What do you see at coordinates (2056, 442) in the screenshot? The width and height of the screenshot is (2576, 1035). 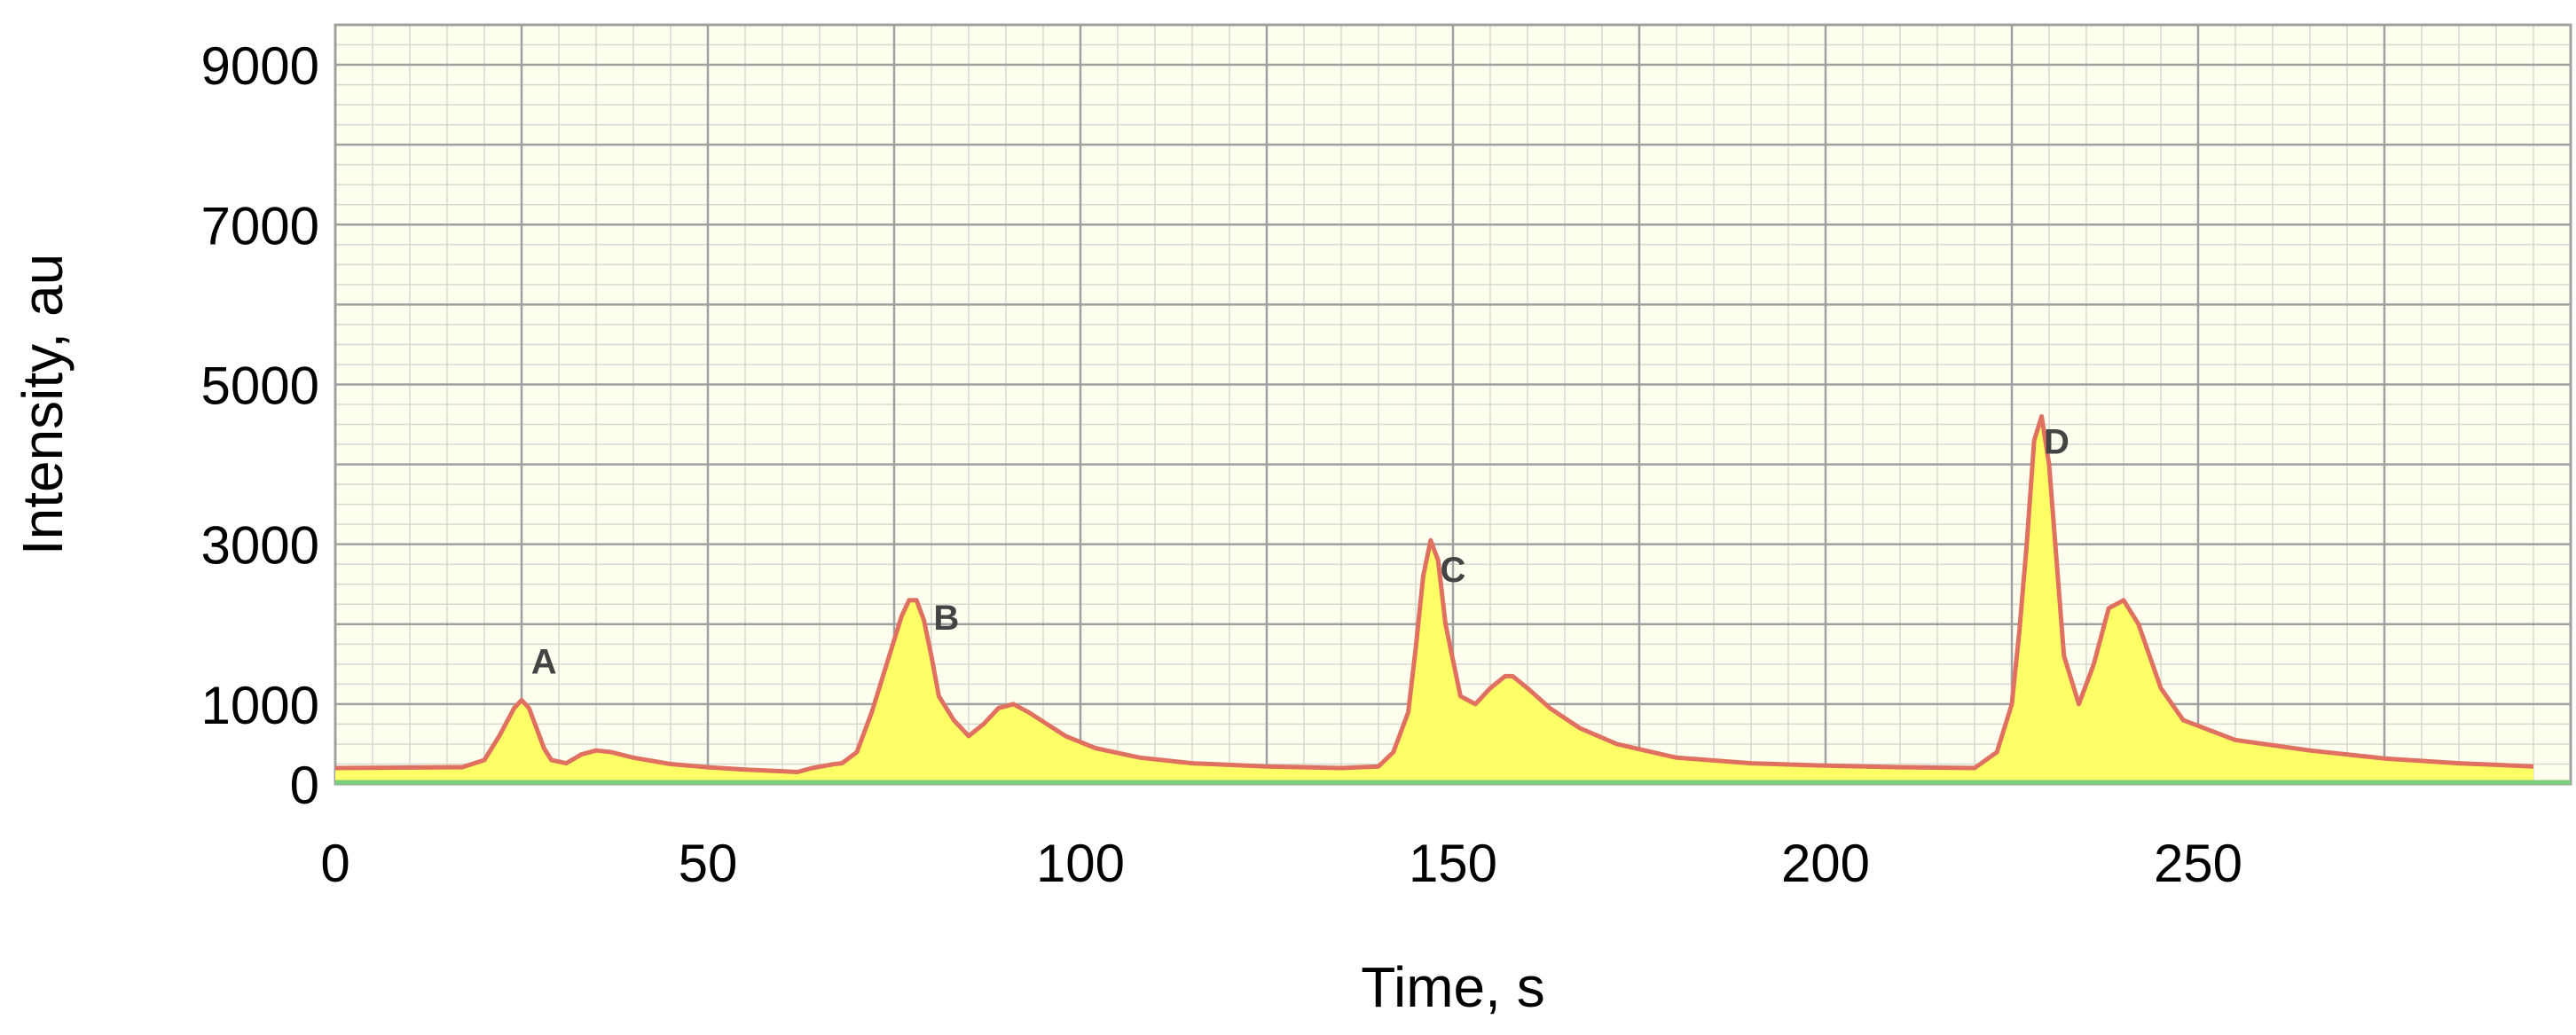 I see `peak-label: D` at bounding box center [2056, 442].